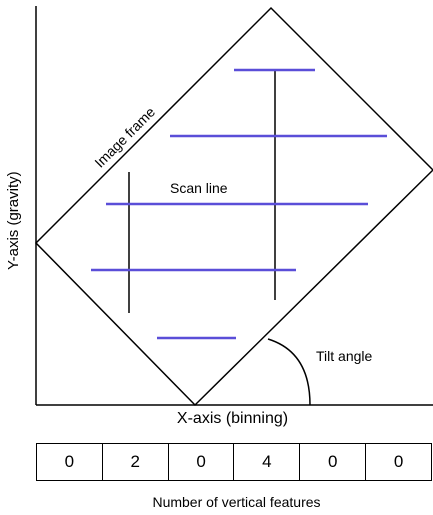 The width and height of the screenshot is (433, 515). What do you see at coordinates (236, 502) in the screenshot?
I see `counts-caption: Number of vertical features` at bounding box center [236, 502].